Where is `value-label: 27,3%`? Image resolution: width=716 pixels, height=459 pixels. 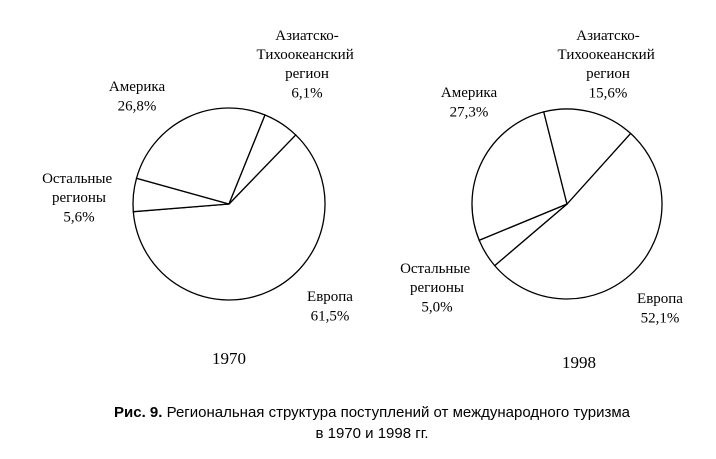
value-label: 27,3% is located at coordinates (469, 112).